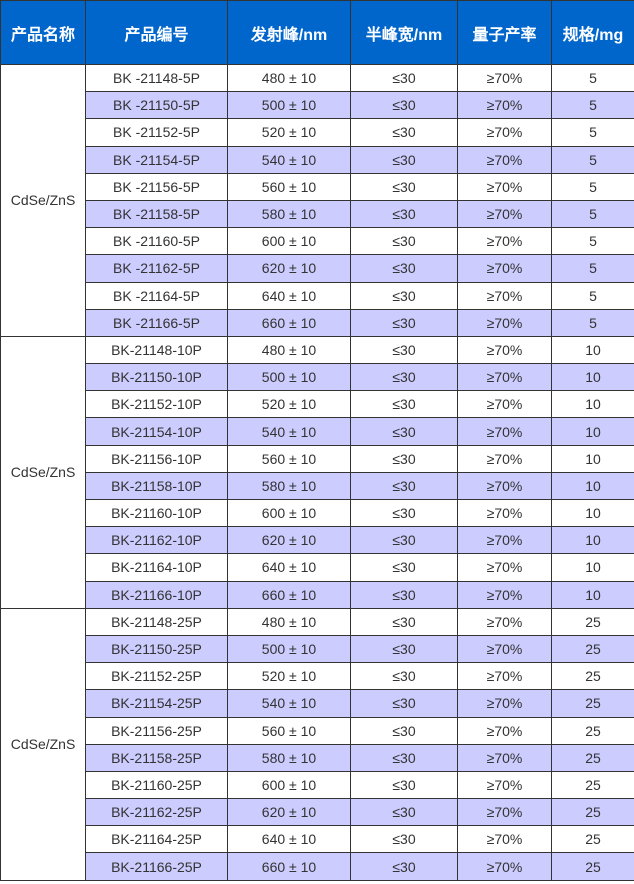 The height and width of the screenshot is (884, 634). Describe the element at coordinates (404, 32) in the screenshot. I see `header-fwhm: 半峰宽/nm` at that location.